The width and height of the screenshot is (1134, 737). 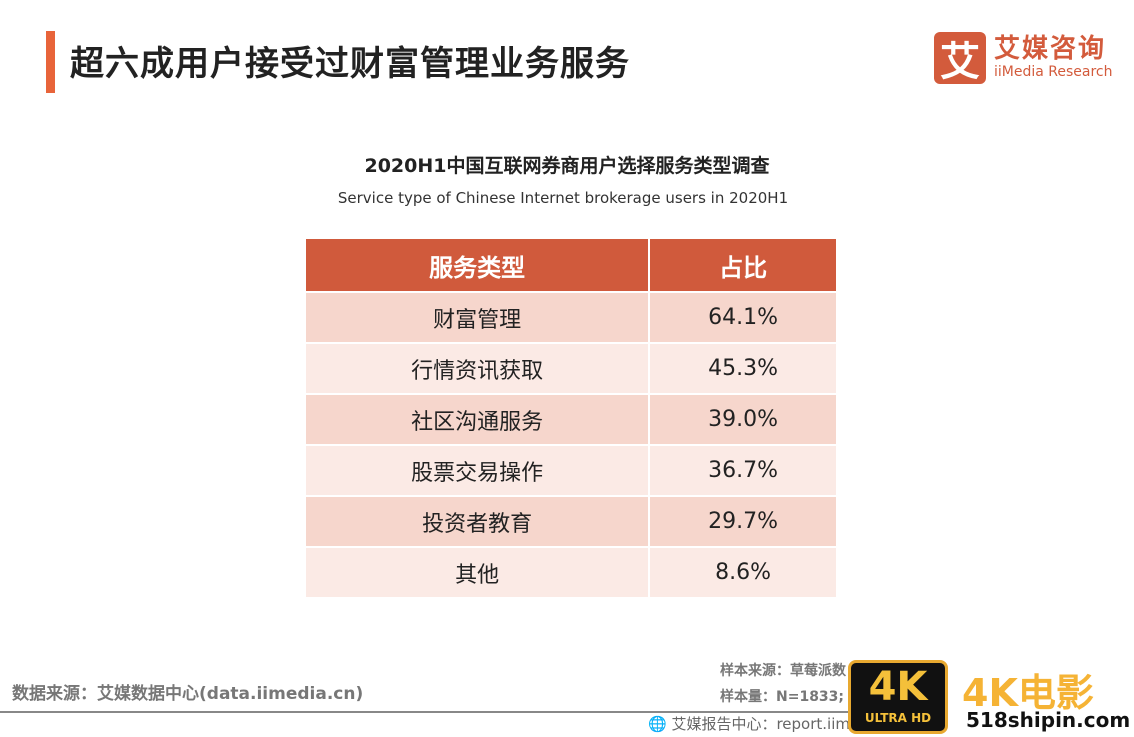 I want to click on table-row: 其他 8.6%, so click(x=572, y=571).